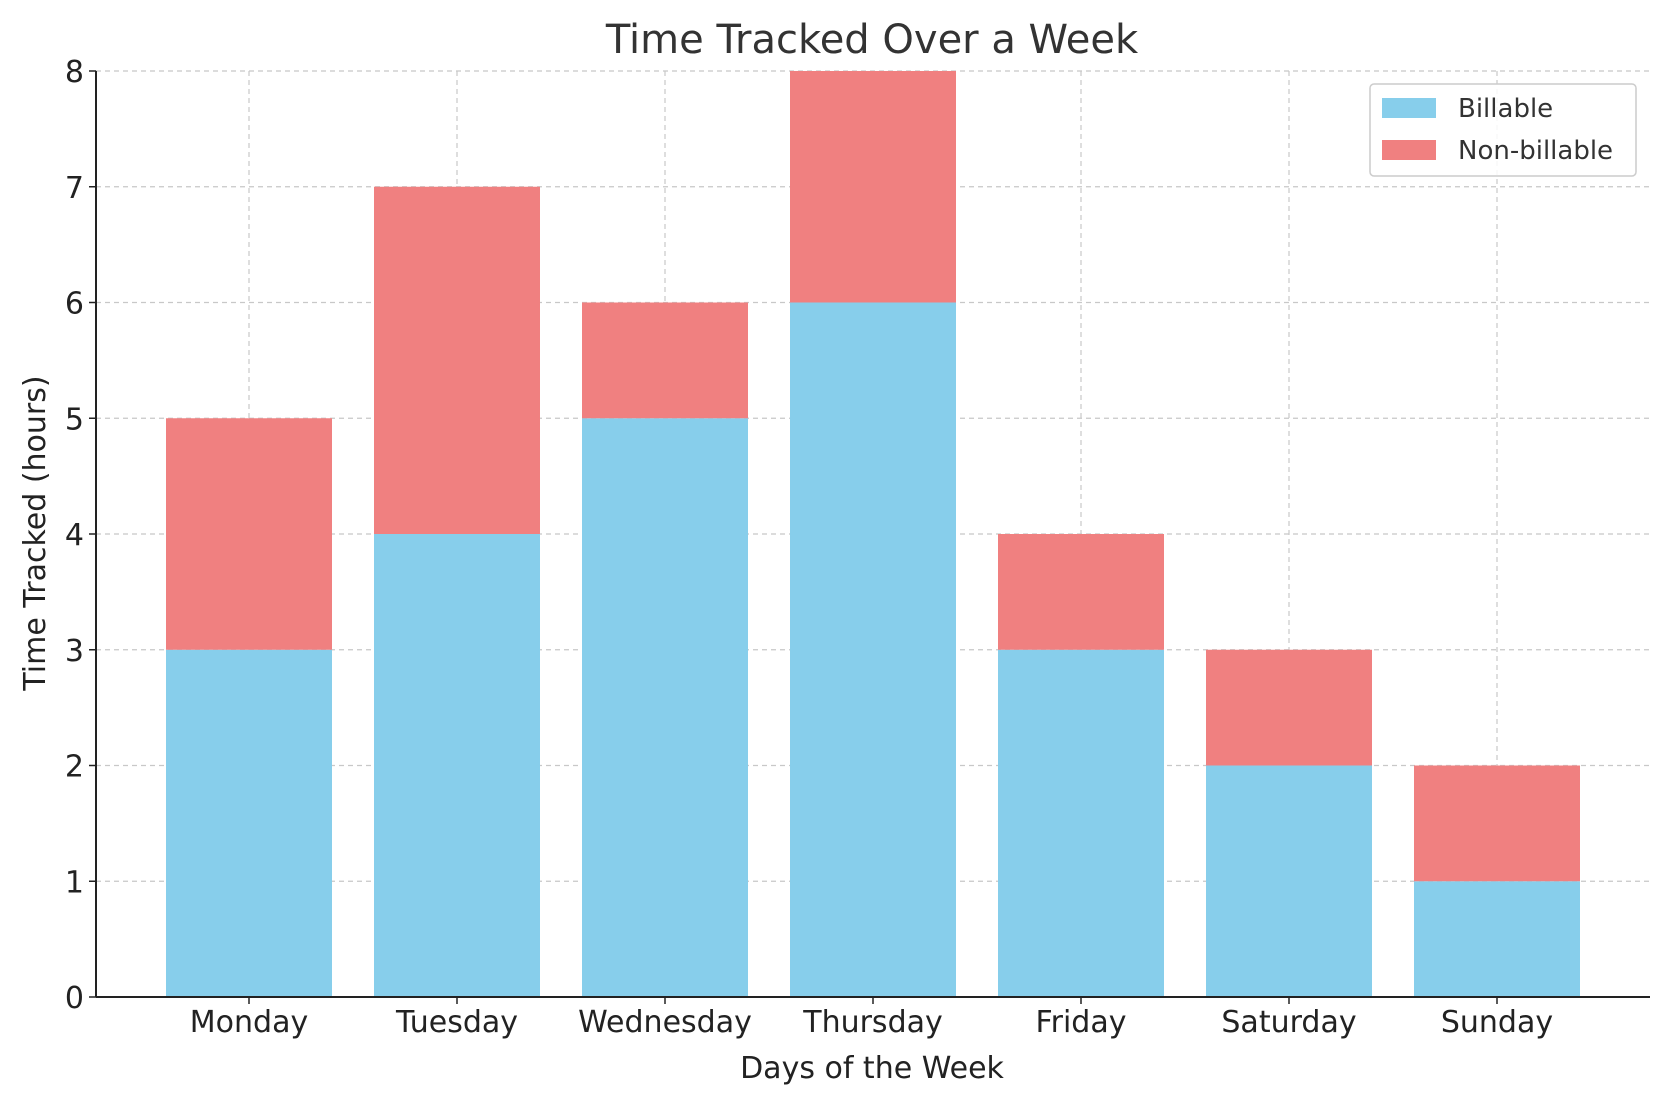 This screenshot has height=1101, width=1665. I want to click on y-ticks: 0 1 2 3 4 5 6 7 8, so click(80, 535).